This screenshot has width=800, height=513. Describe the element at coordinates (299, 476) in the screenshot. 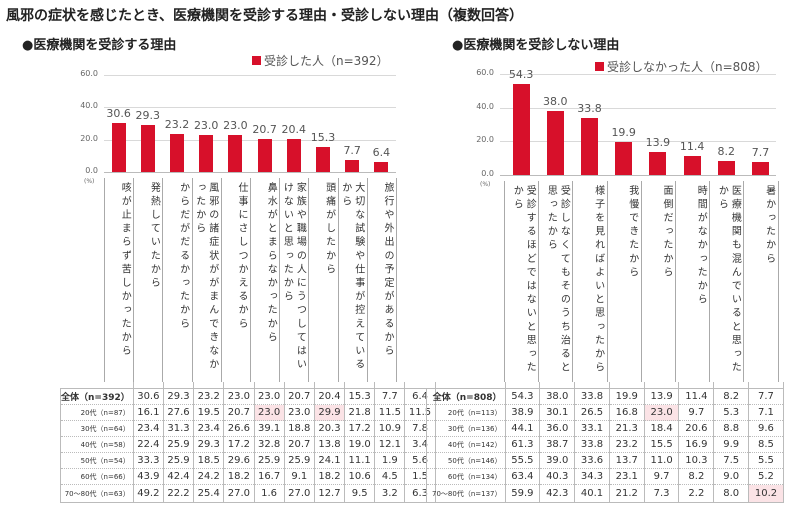

I see `table-cell: 9.1` at that location.